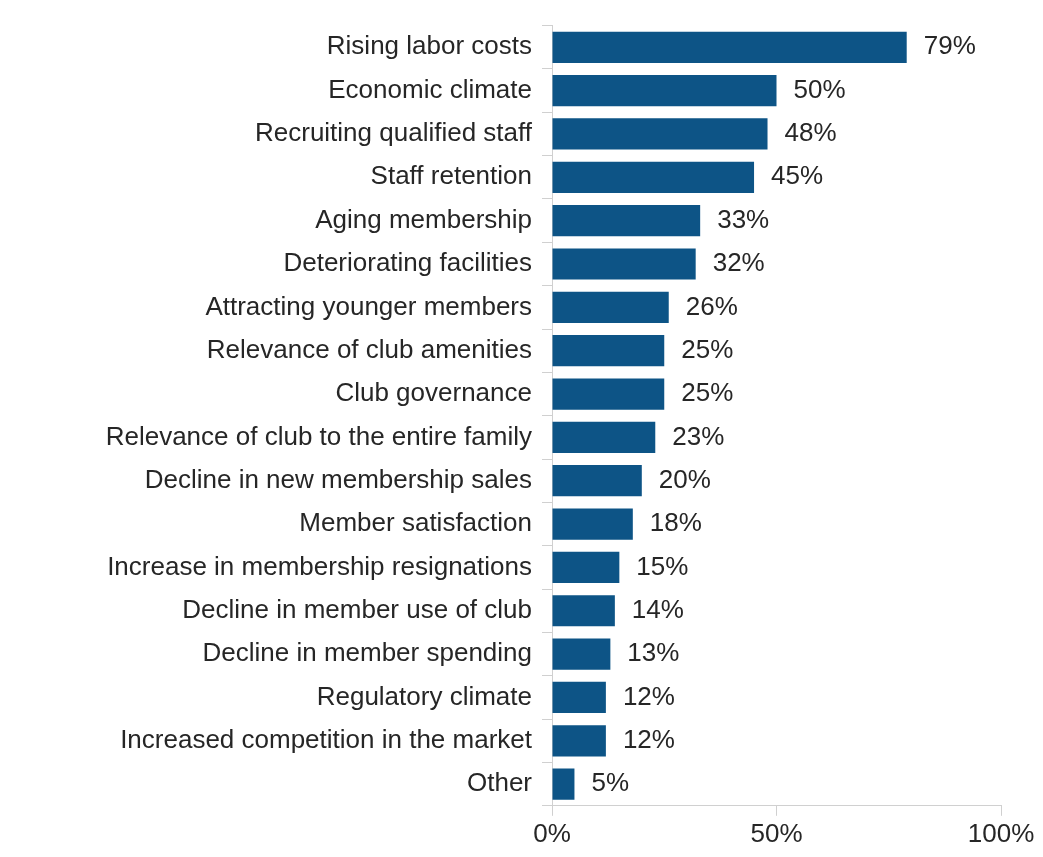 The height and width of the screenshot is (857, 1043). I want to click on data-label: 13%, so click(653, 652).